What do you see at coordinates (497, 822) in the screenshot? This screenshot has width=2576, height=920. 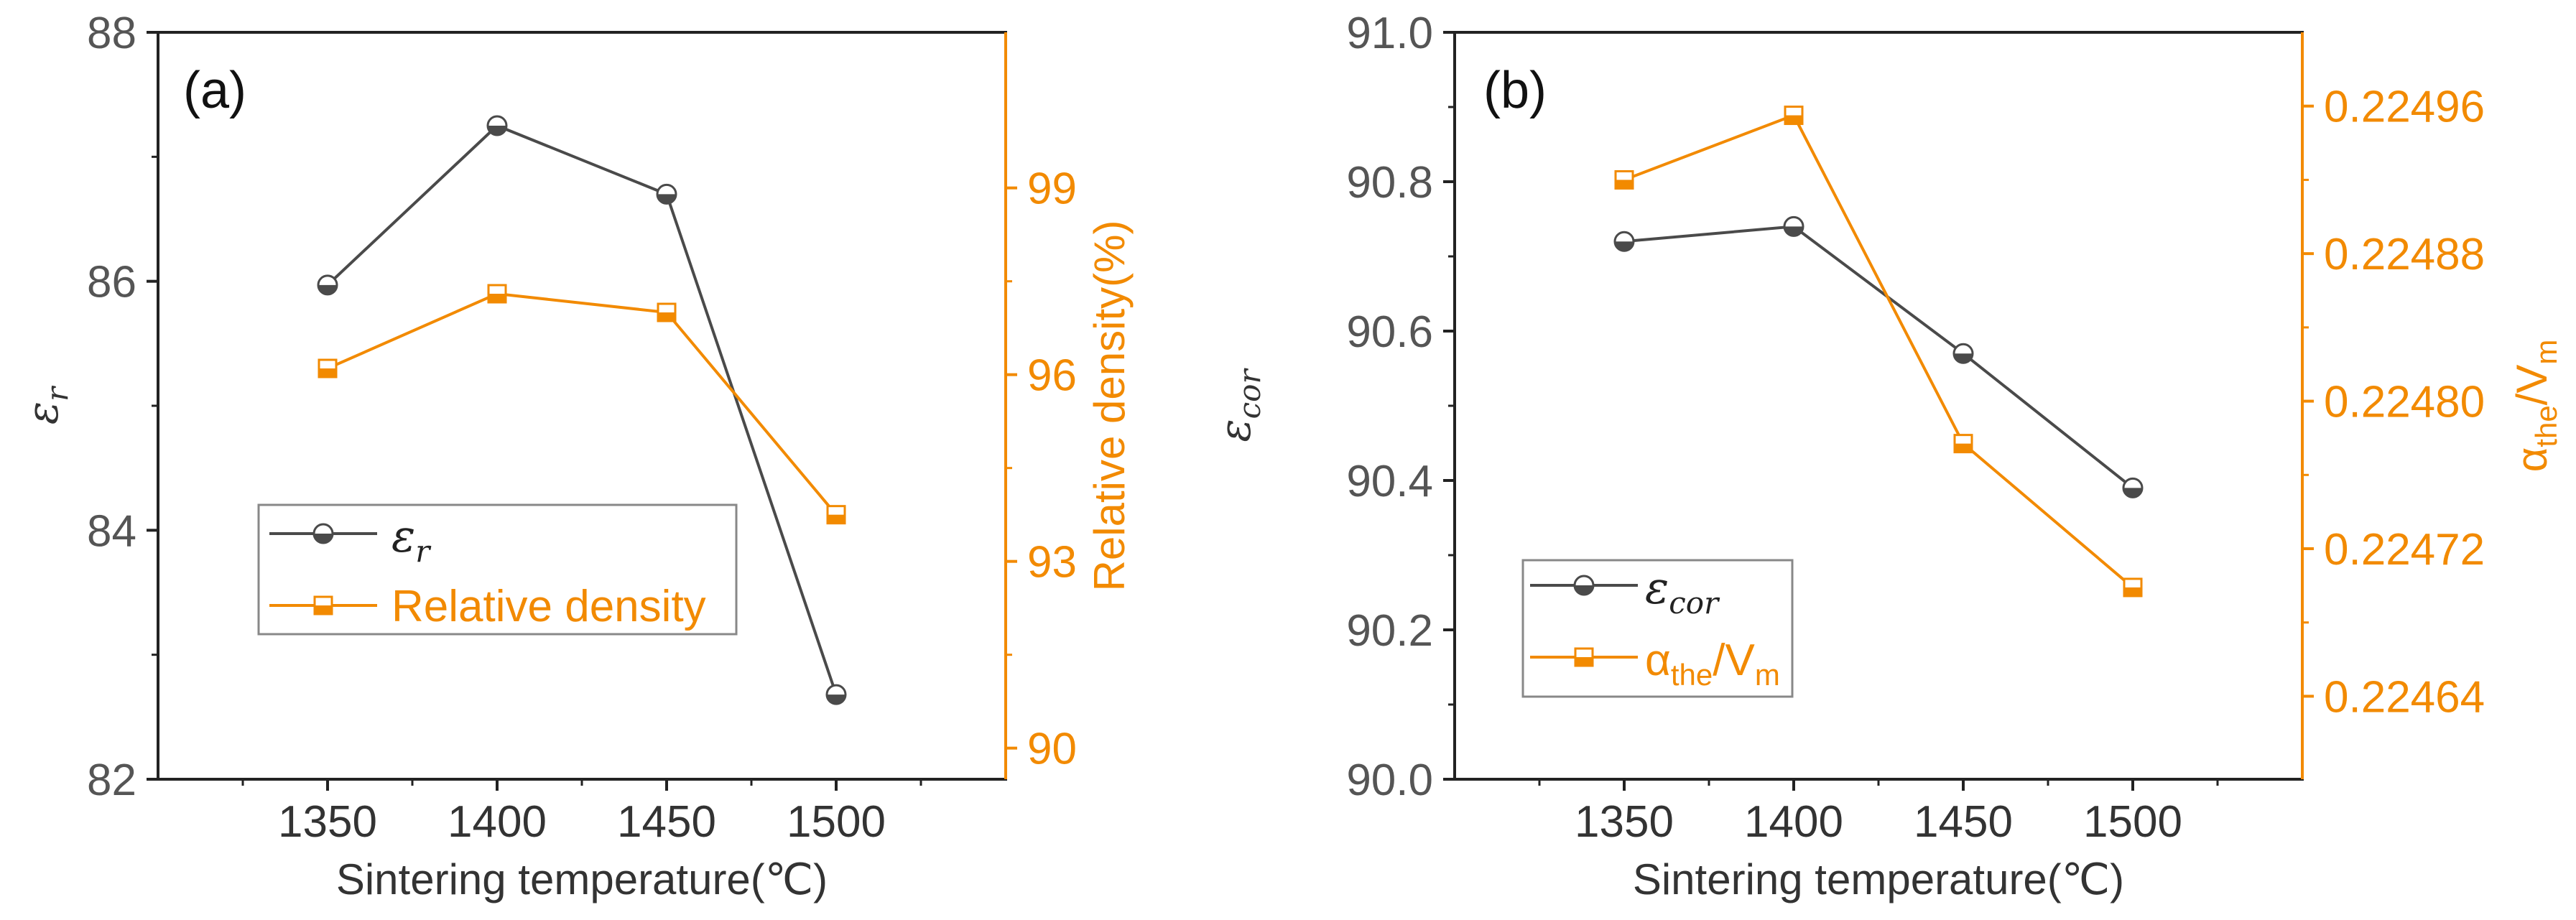 I see `panel-a-x-tick-label-1: 1400` at bounding box center [497, 822].